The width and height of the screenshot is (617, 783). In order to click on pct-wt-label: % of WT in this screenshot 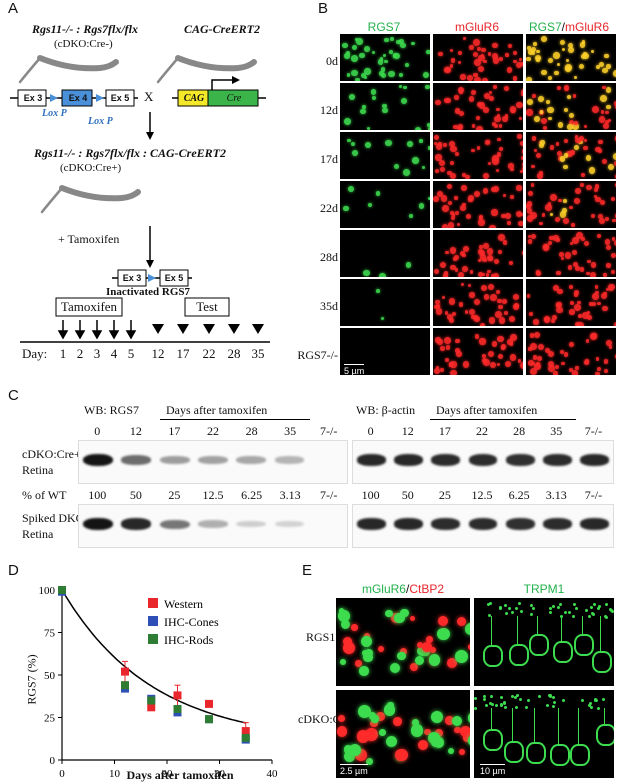, I will do `click(44, 495)`.